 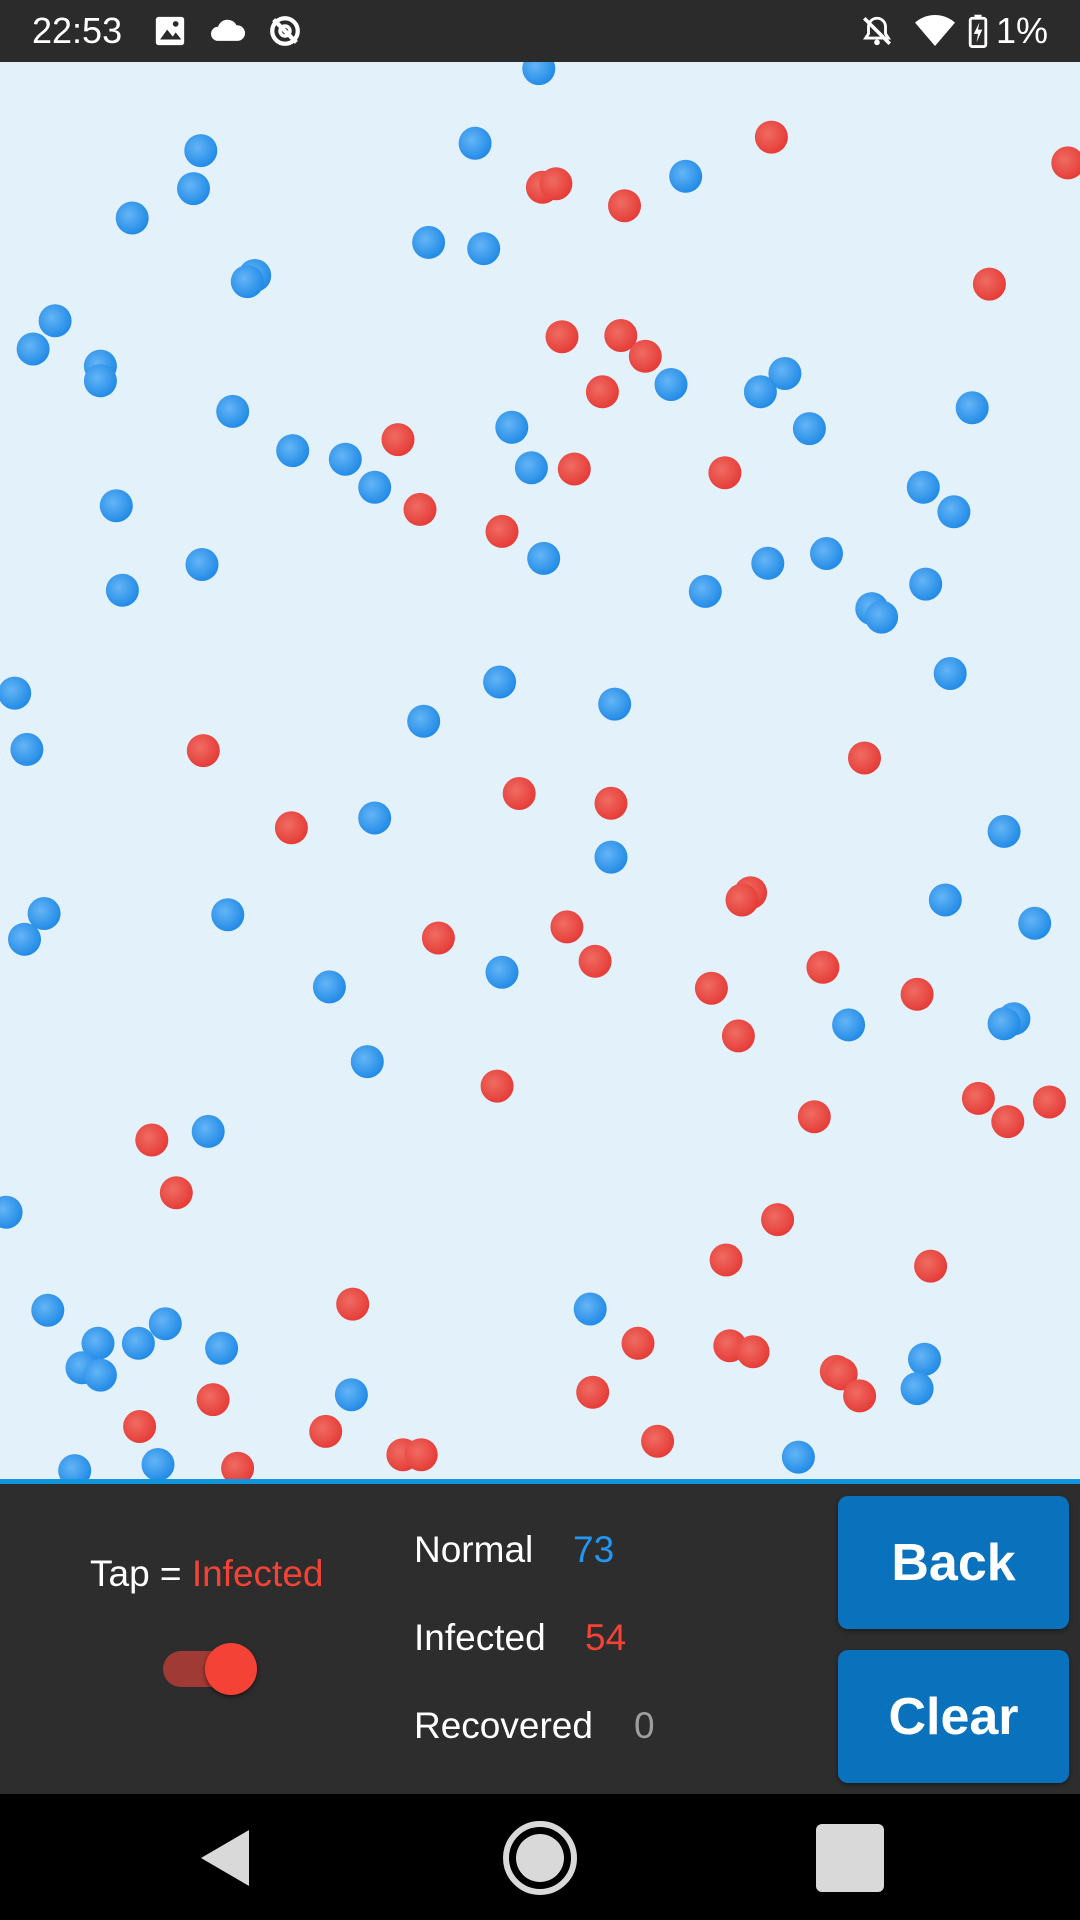 I want to click on navigation-bar, so click(x=540, y=1857).